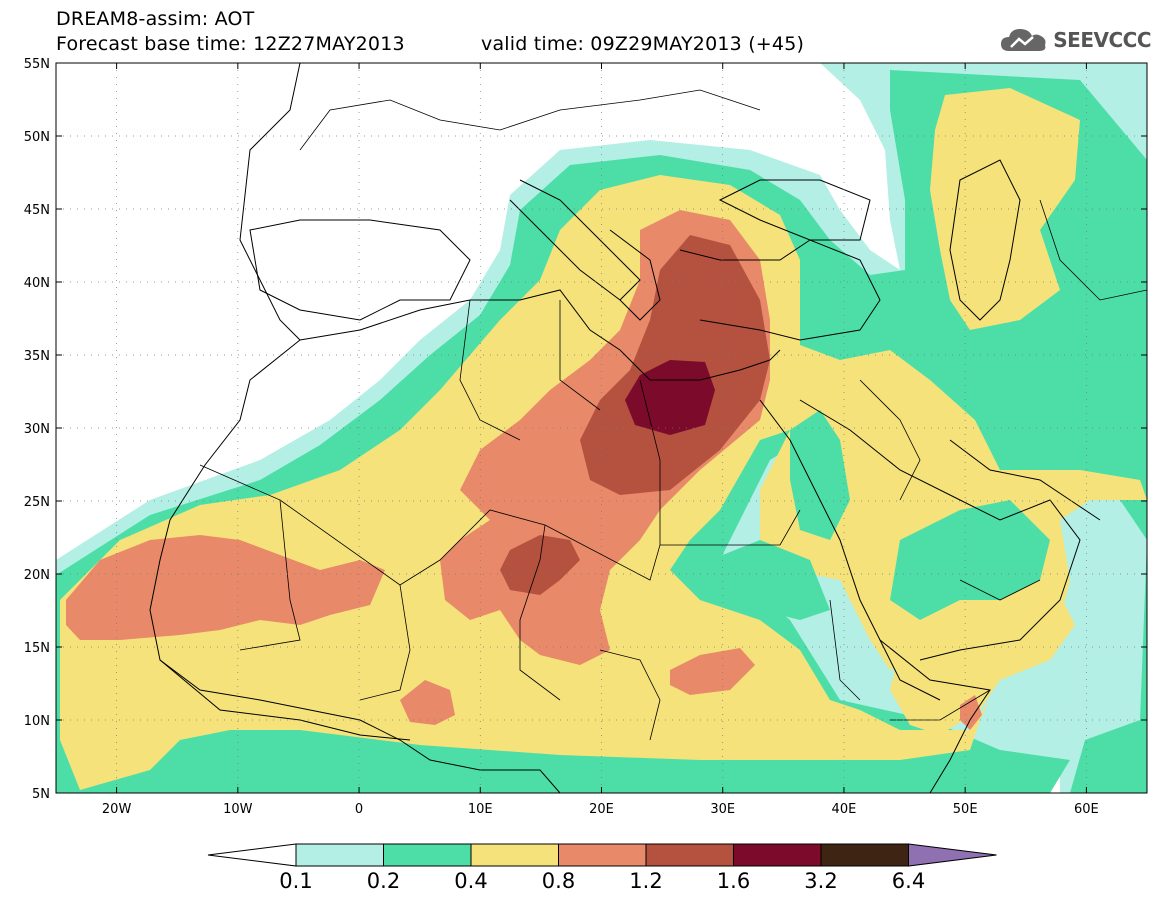  What do you see at coordinates (850, 550) in the screenshot?
I see `coast-red-sea` at bounding box center [850, 550].